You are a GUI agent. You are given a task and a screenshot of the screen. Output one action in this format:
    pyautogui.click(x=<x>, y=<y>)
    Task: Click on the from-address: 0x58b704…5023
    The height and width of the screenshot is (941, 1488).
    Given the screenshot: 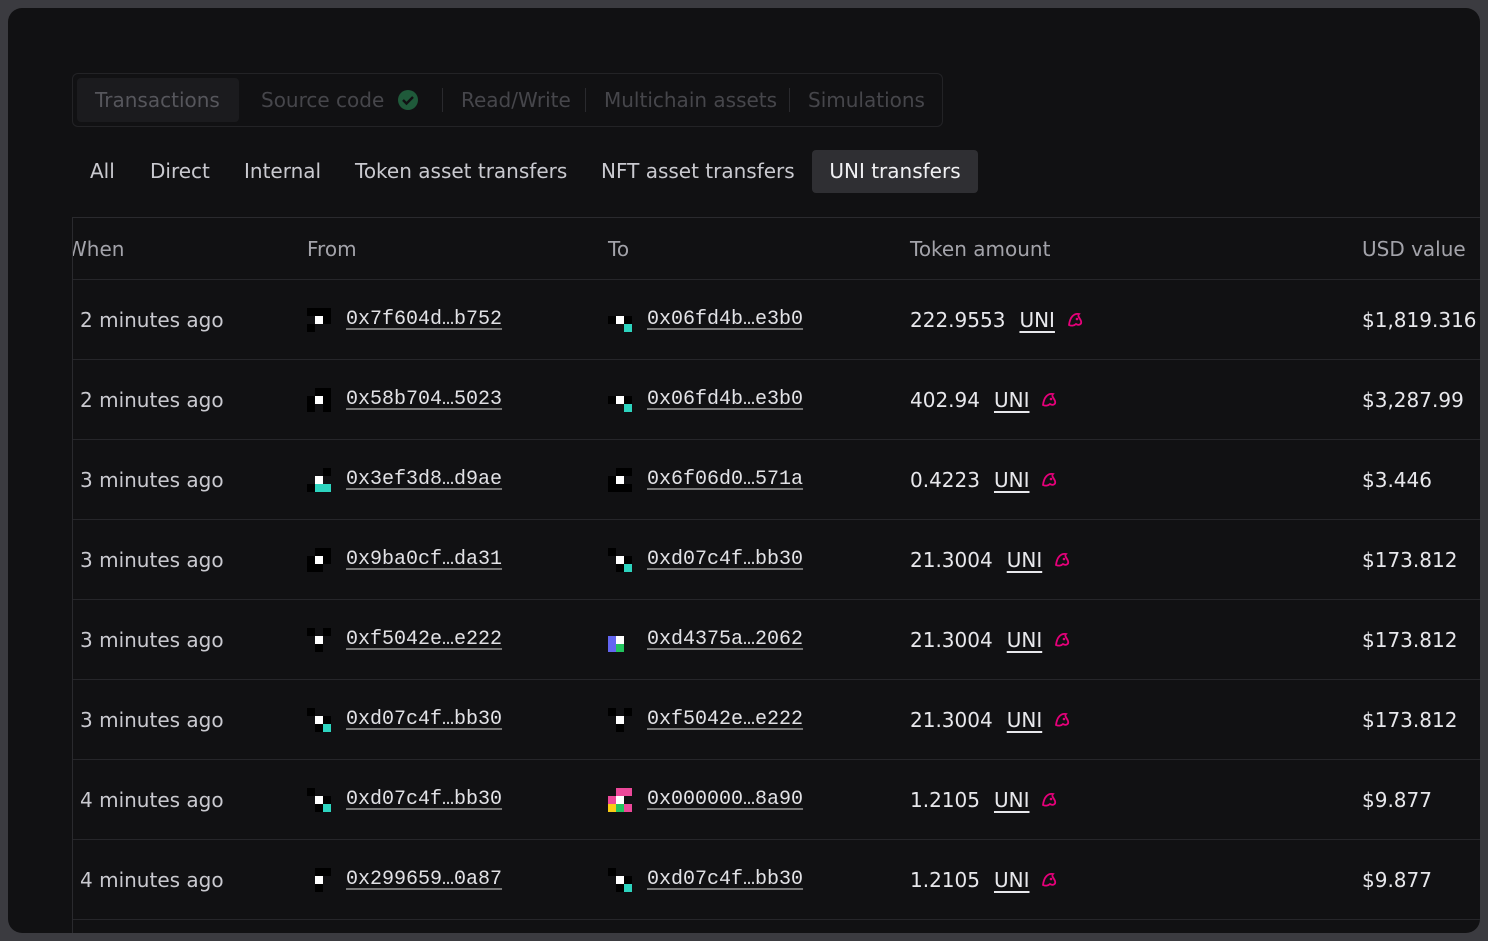 What is the action you would take?
    pyautogui.click(x=424, y=399)
    